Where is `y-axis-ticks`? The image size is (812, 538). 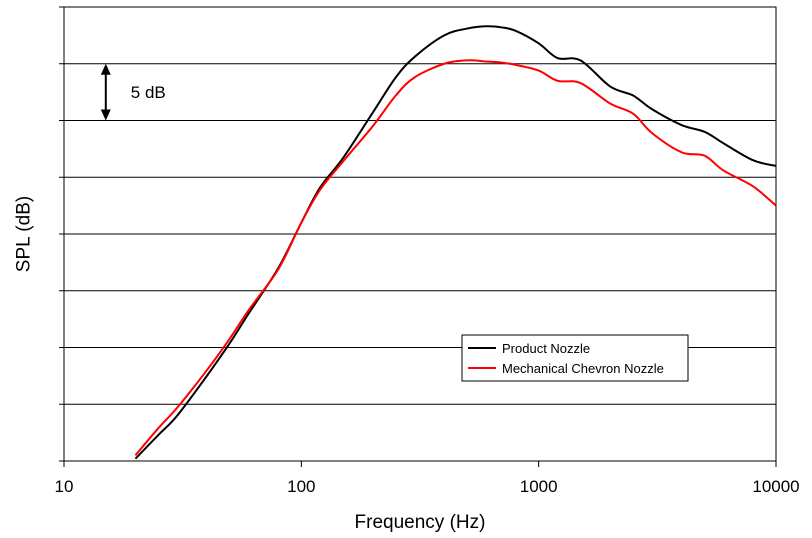
y-axis-ticks is located at coordinates (61, 234).